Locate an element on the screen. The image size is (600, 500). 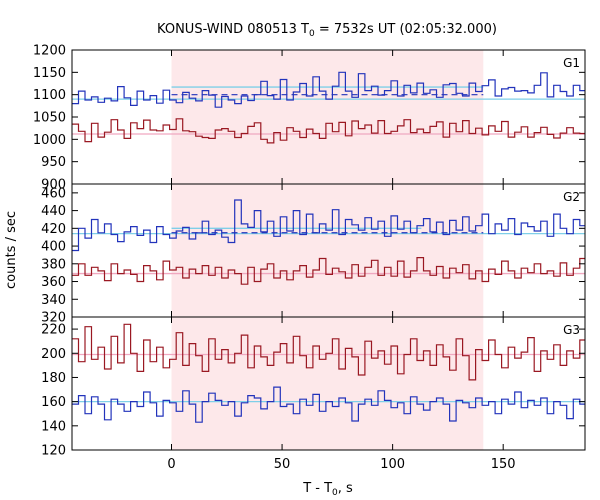
y-tick-label: 140 is located at coordinates (53, 426).